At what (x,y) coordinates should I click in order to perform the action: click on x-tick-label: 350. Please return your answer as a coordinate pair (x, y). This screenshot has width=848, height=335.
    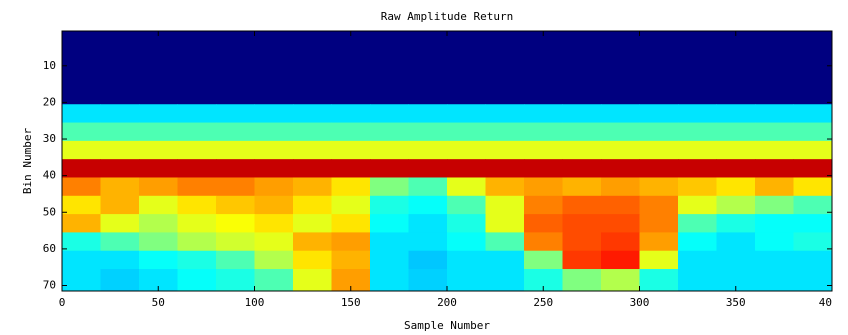
    Looking at the image, I should click on (736, 302).